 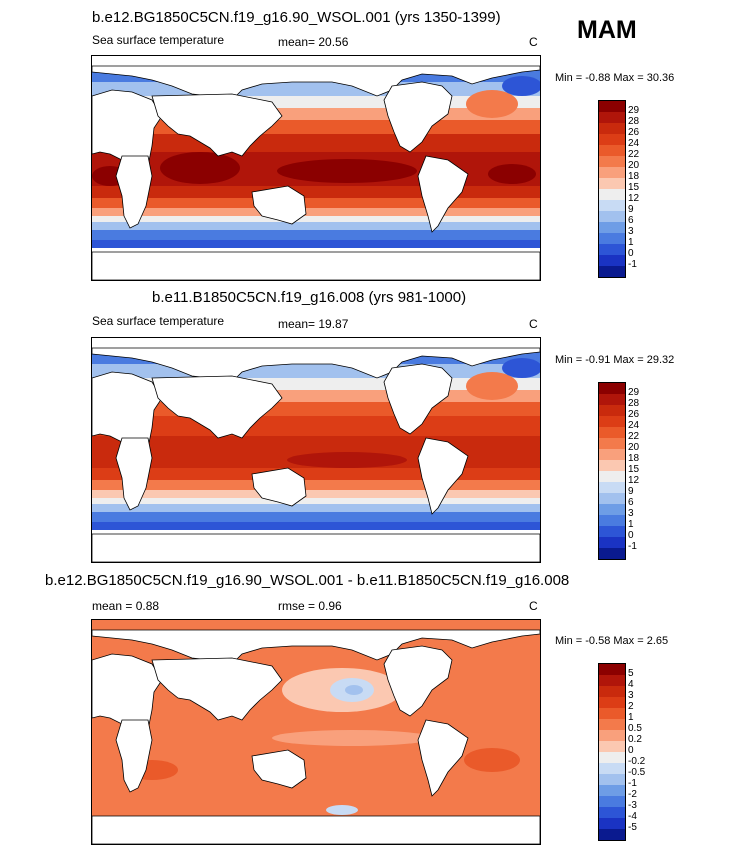 What do you see at coordinates (615, 78) in the screenshot?
I see `panel-1-minmax: Min = -0.88 Max = 30.36` at bounding box center [615, 78].